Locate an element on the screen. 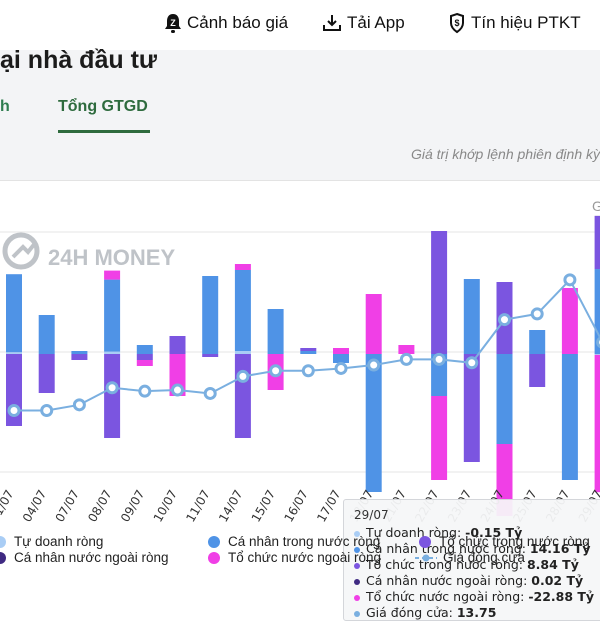 This screenshot has width=600, height=621. legend-item: Tự doanh ròng is located at coordinates (51, 541).